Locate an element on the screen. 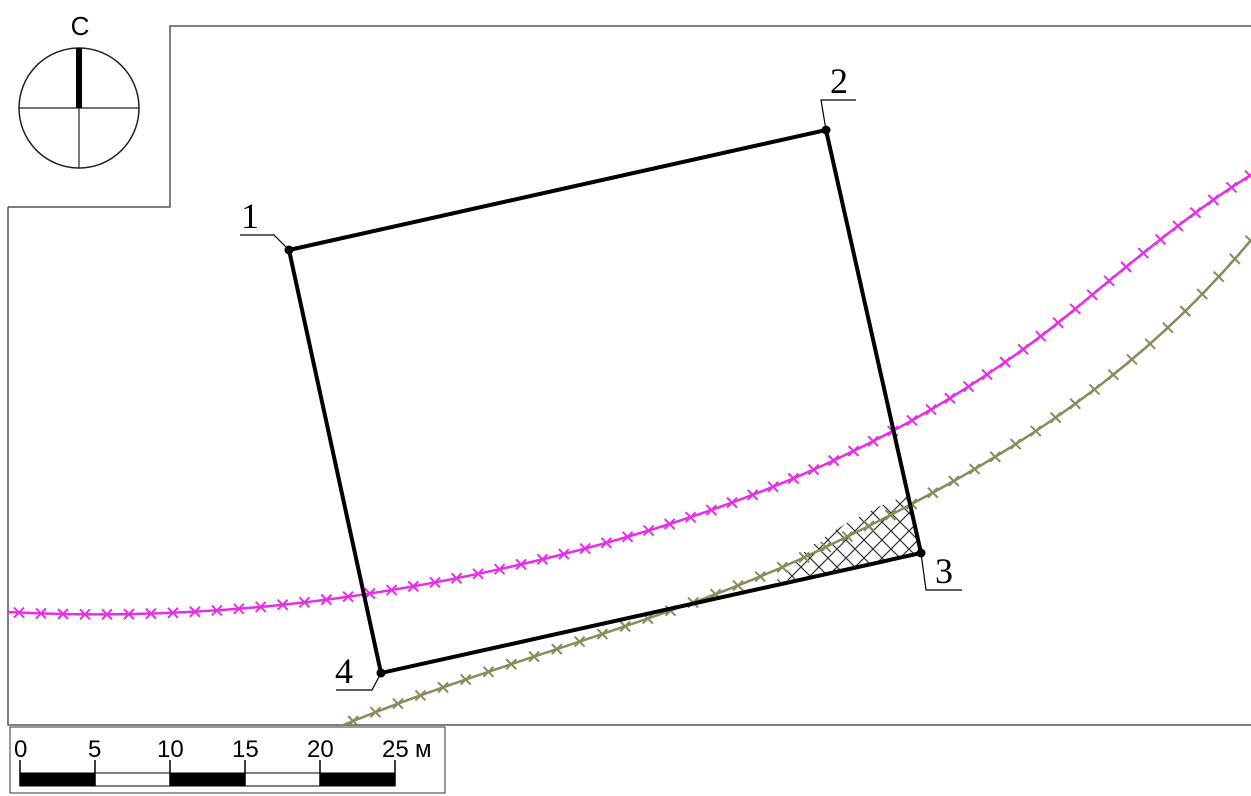 The image size is (1251, 796). scale-label-25: 25 is located at coordinates (395, 749).